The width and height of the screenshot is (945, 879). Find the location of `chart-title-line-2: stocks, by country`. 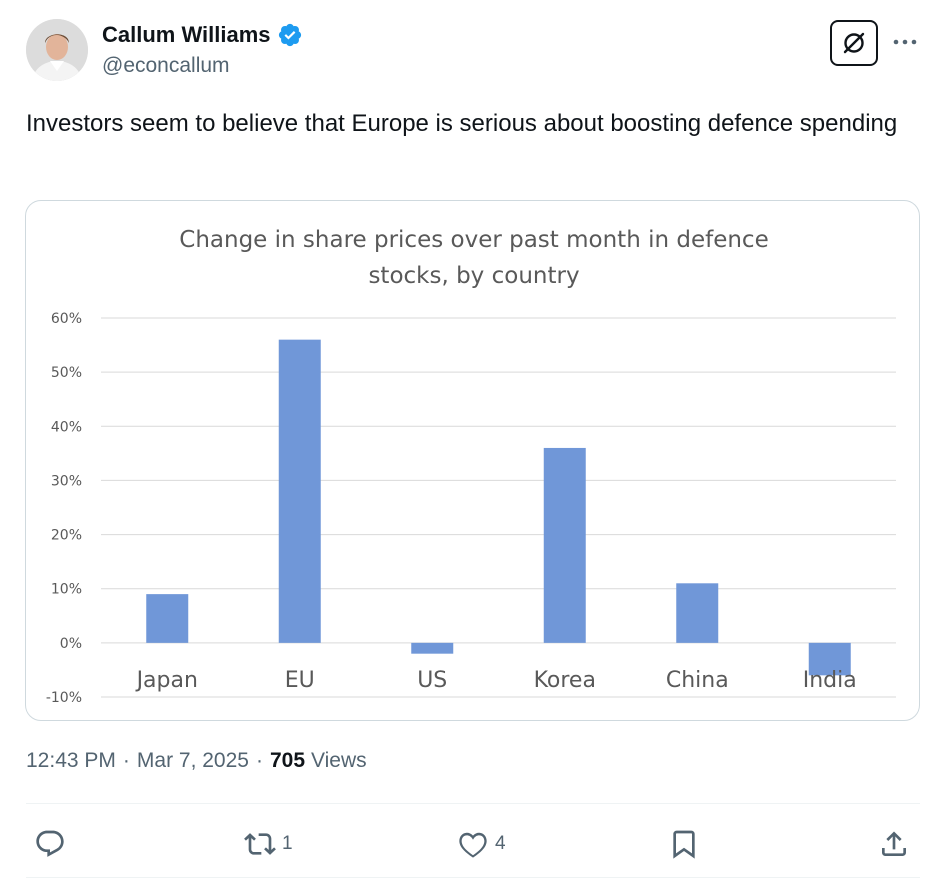

chart-title-line-2: stocks, by country is located at coordinates (473, 276).